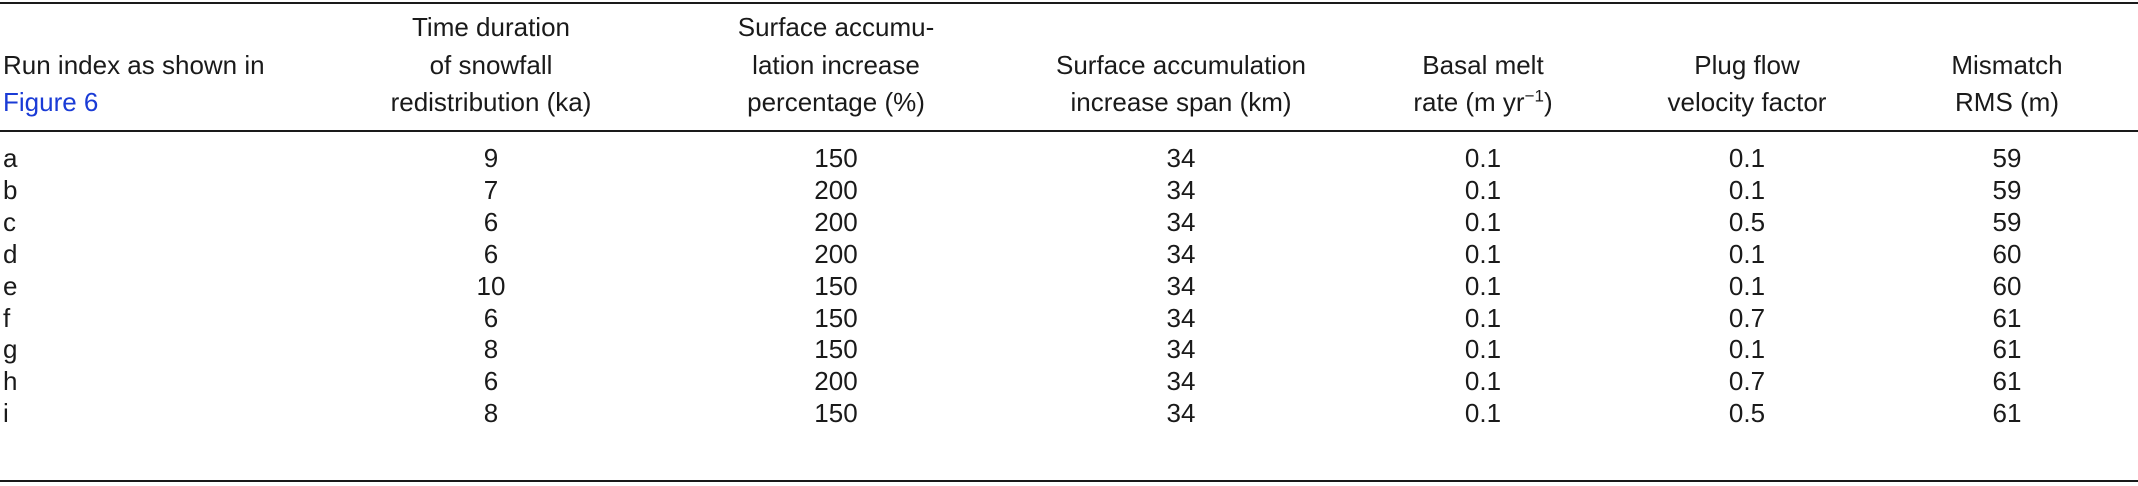  What do you see at coordinates (1534, 96) in the screenshot?
I see `superscript: −1` at bounding box center [1534, 96].